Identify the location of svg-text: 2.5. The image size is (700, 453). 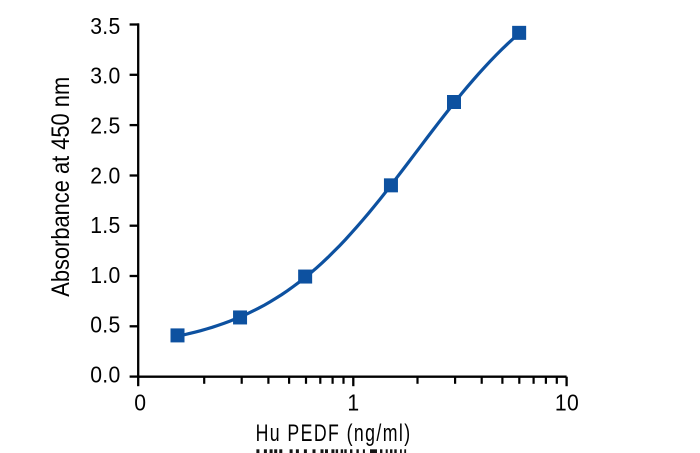
(105, 126).